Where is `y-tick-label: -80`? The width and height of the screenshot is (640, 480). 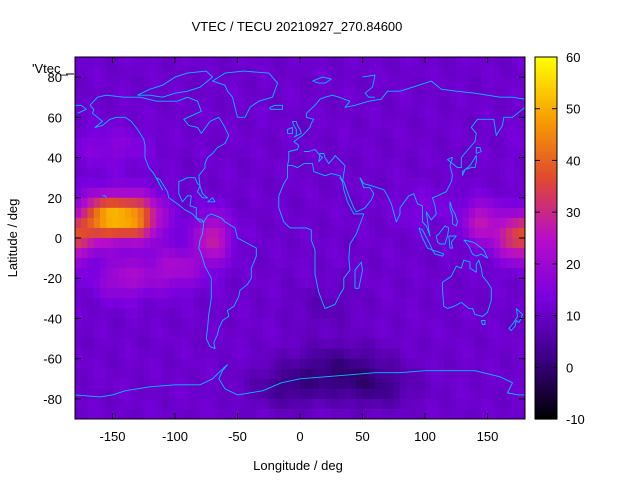 y-tick-label: -80 is located at coordinates (52, 399).